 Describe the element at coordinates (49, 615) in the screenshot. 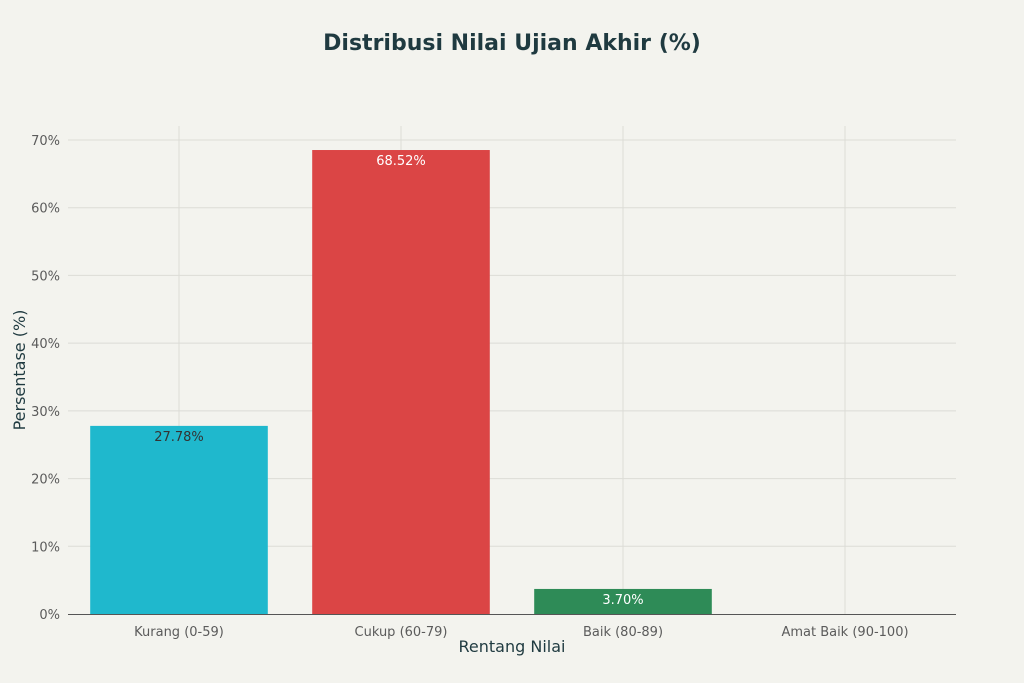

I see `y-tick-label: 0%` at that location.